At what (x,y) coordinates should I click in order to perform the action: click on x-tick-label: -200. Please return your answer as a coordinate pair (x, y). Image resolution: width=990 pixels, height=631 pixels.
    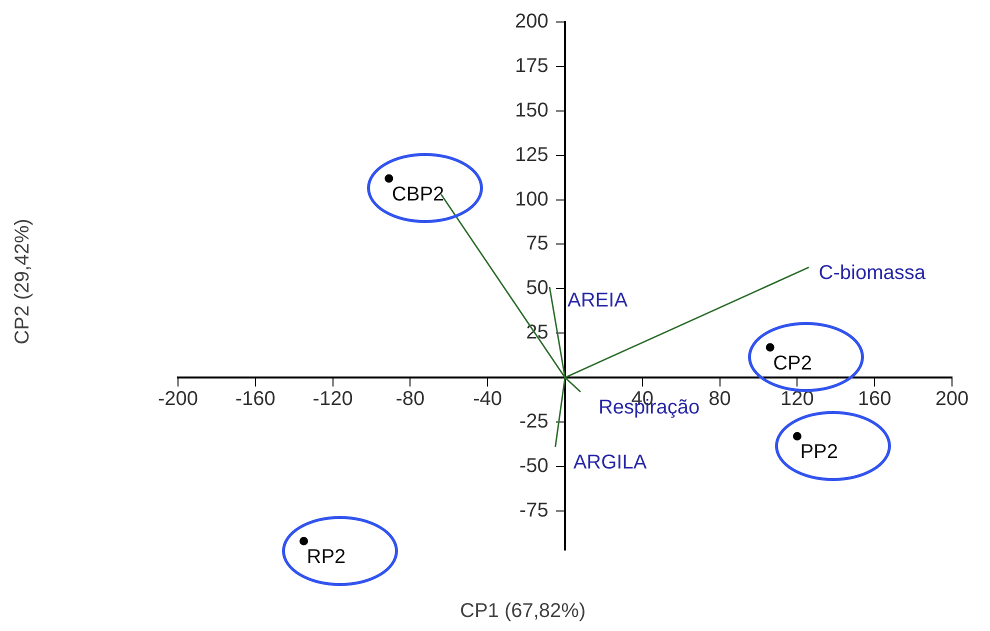
    Looking at the image, I should click on (178, 399).